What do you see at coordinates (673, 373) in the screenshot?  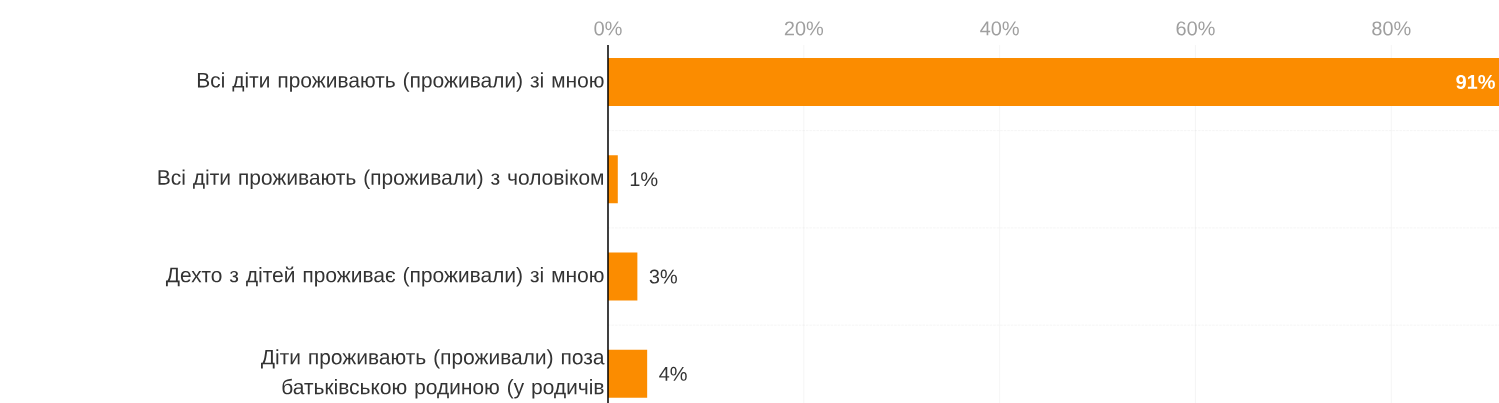 I see `data-label: 4%` at bounding box center [673, 373].